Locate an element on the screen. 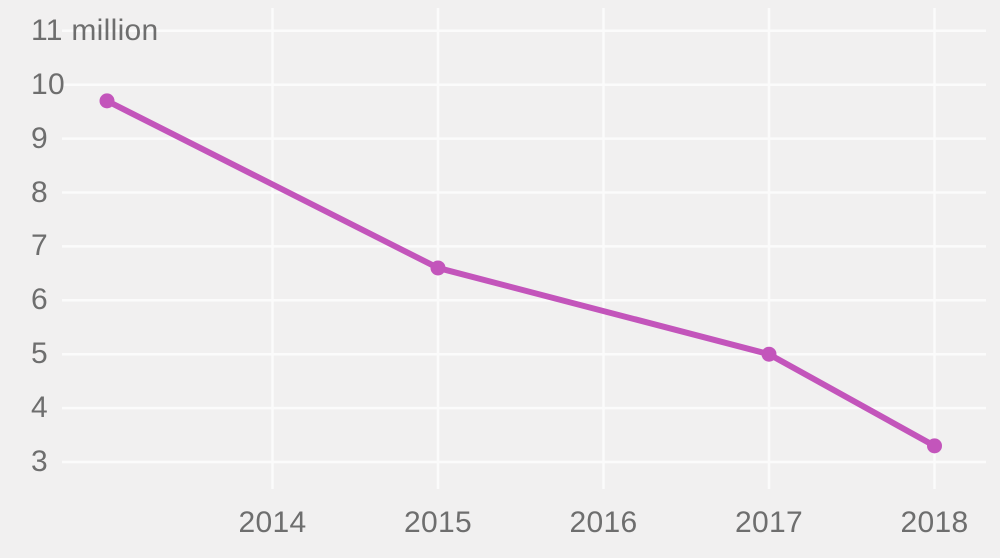 This screenshot has width=1000, height=558. y-tick-label: 11 million is located at coordinates (95, 30).